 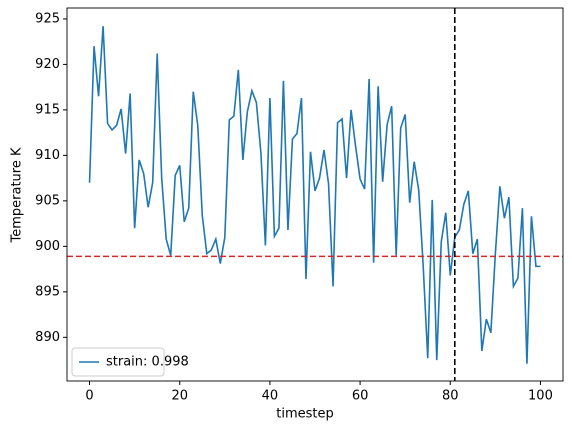 What do you see at coordinates (179, 396) in the screenshot?
I see `x-tick-label: 20` at bounding box center [179, 396].